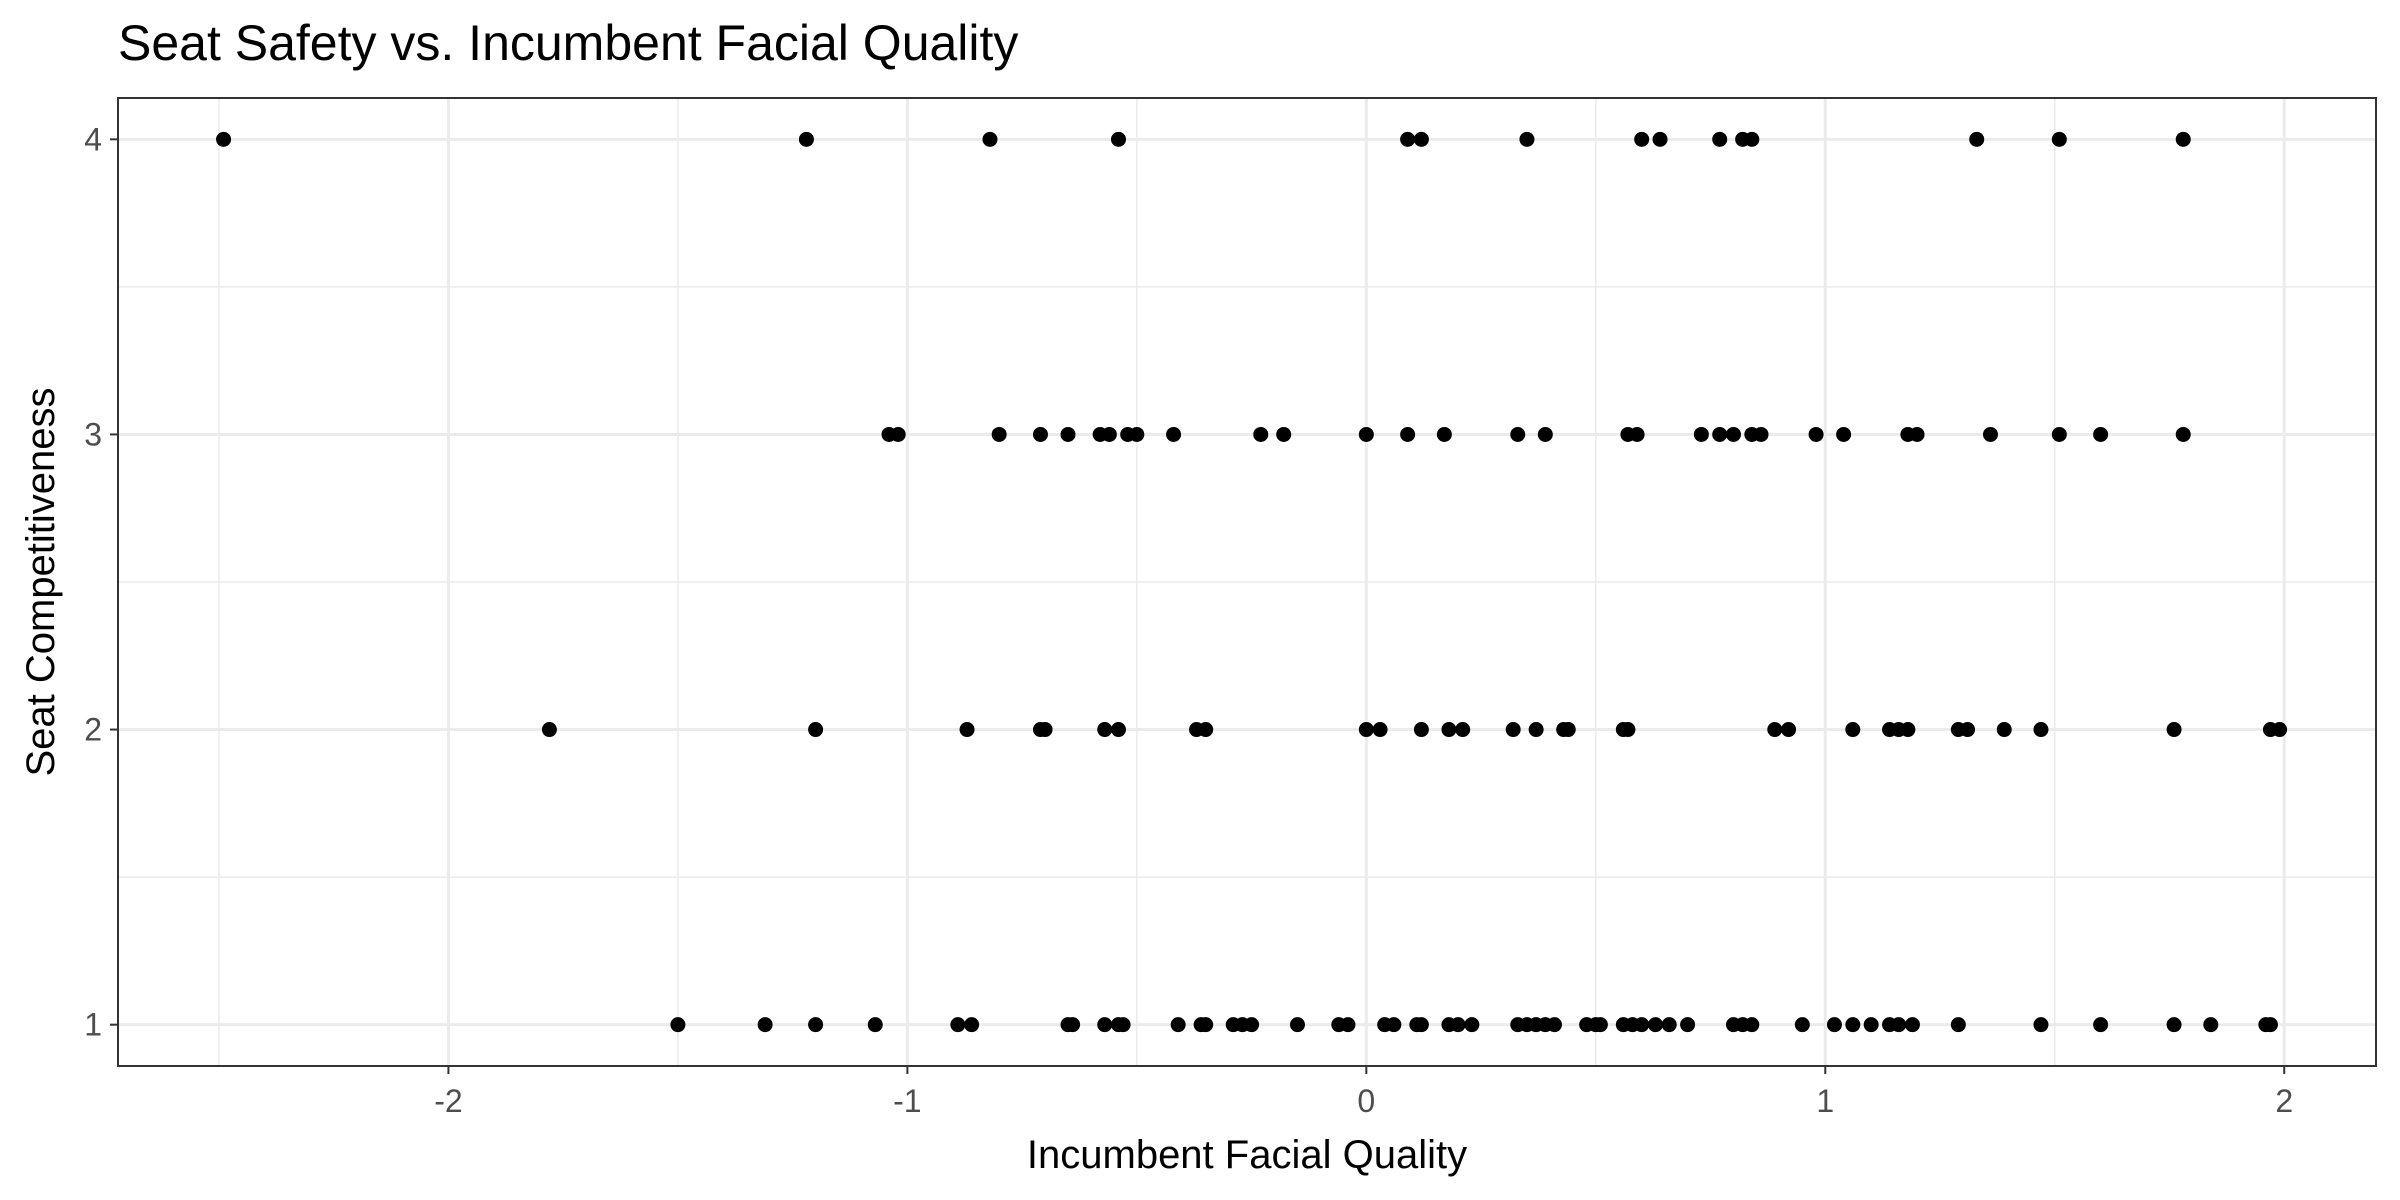 This screenshot has width=2400, height=1200. I want to click on x-tick-label: 1, so click(1825, 1101).